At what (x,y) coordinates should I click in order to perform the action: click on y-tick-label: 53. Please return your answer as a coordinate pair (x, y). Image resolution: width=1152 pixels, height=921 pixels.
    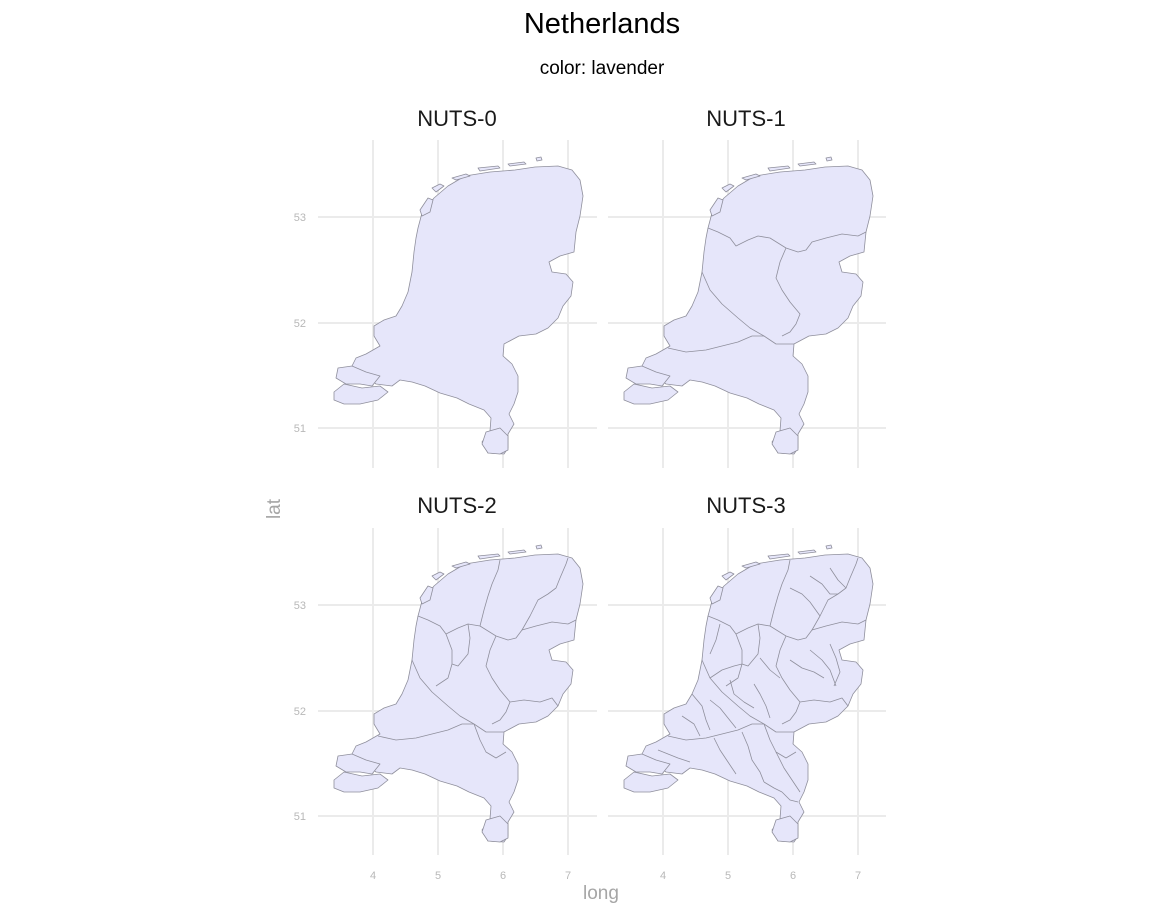
    Looking at the image, I should click on (300, 218).